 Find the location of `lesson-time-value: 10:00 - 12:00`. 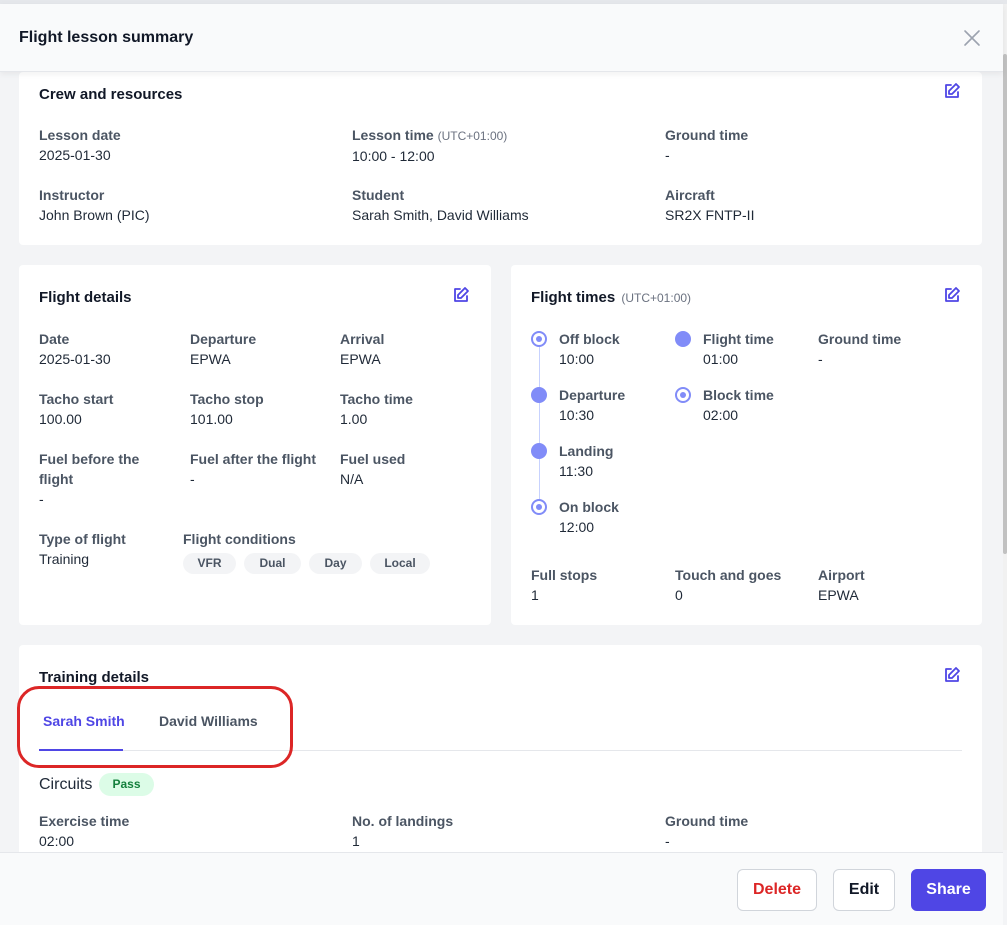

lesson-time-value: 10:00 - 12:00 is located at coordinates (393, 156).